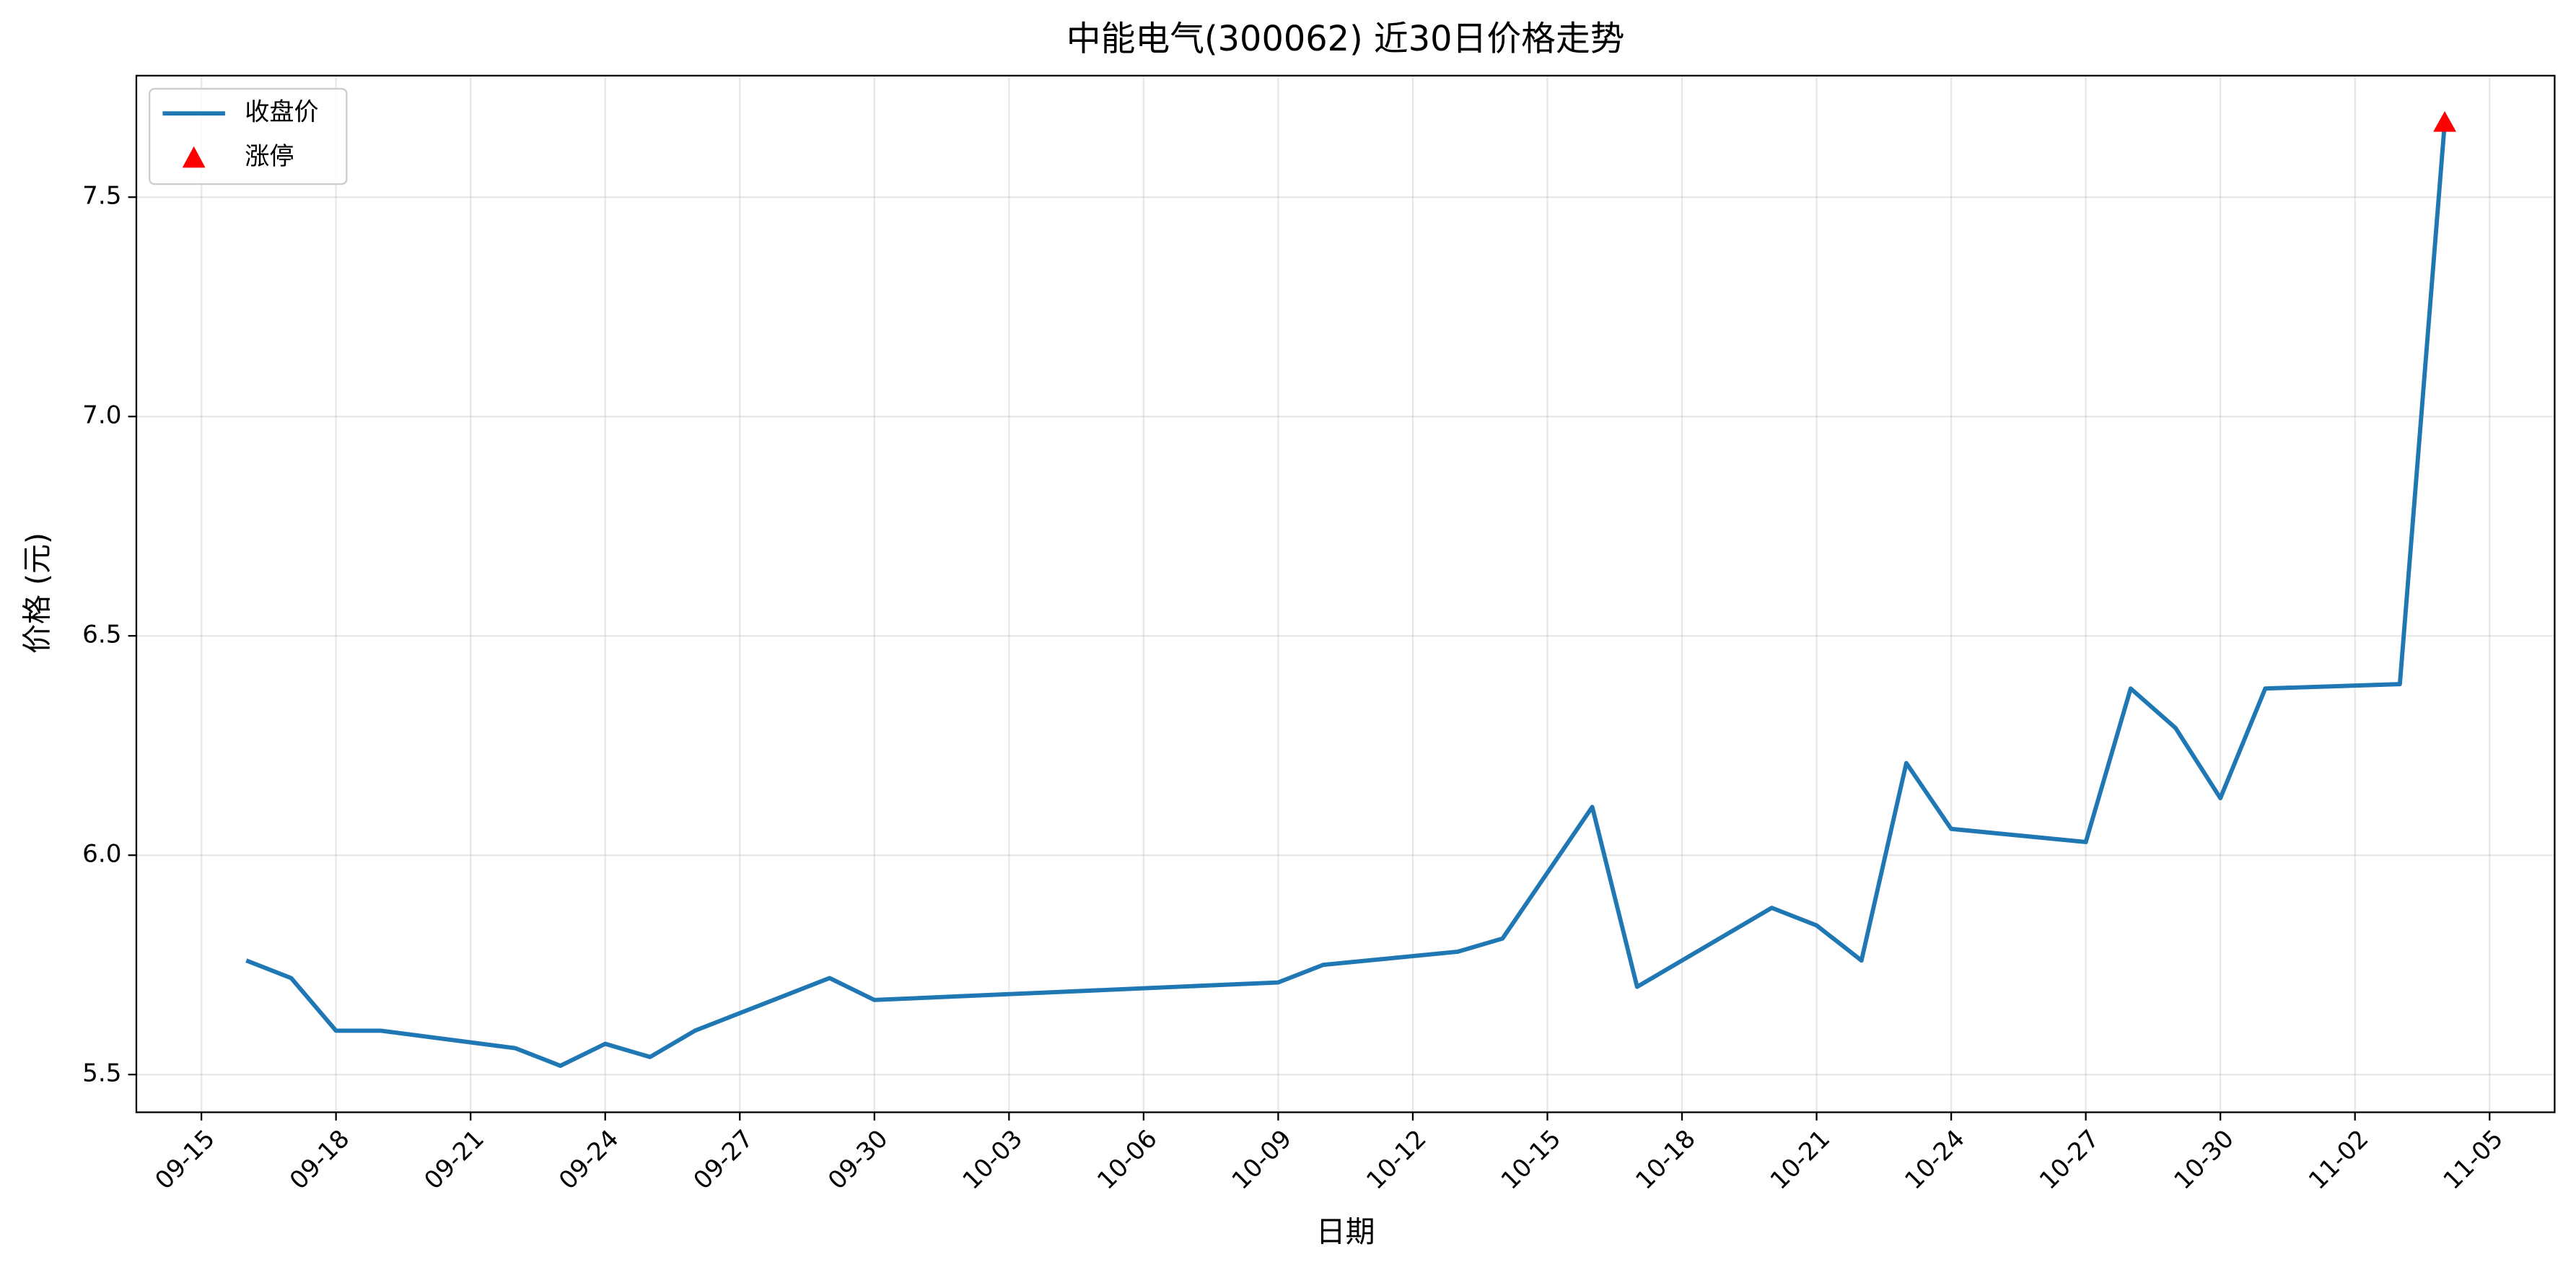 This screenshot has height=1275, width=2576. Describe the element at coordinates (101, 635) in the screenshot. I see `y-tick-label: 6.5` at that location.